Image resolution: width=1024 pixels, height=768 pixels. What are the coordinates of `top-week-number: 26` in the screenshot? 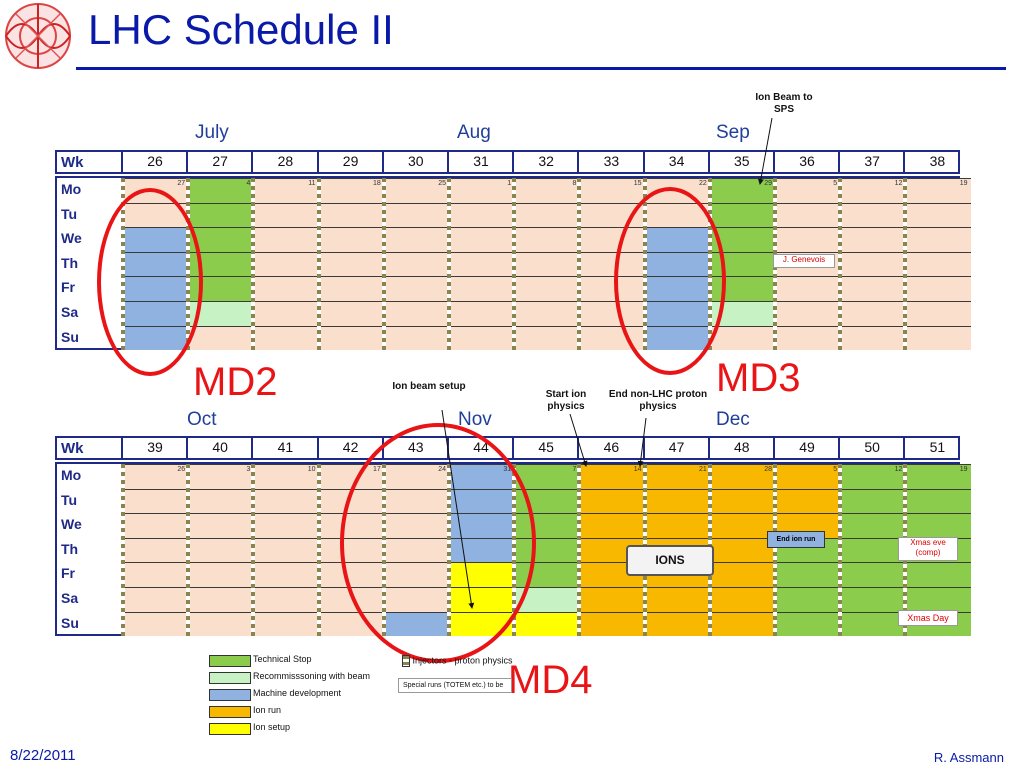 It's located at (155, 161).